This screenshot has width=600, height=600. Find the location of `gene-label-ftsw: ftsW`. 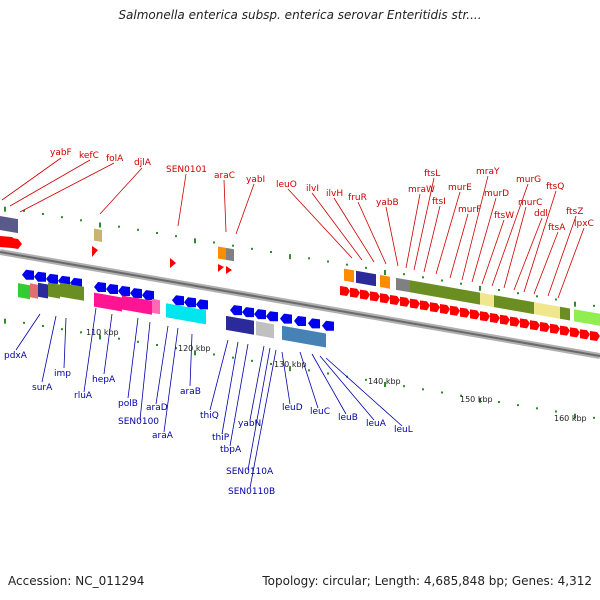

gene-label-ftsw: ftsW is located at coordinates (504, 216).